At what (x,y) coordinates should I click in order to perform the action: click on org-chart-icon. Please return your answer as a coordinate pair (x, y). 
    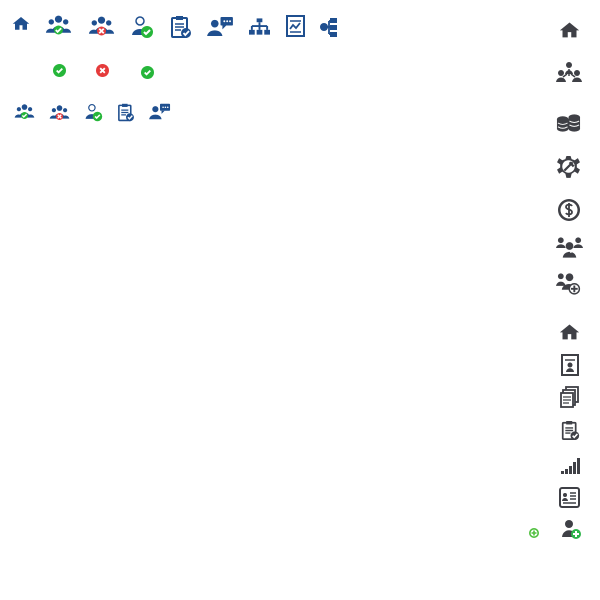
    Looking at the image, I should click on (259, 27).